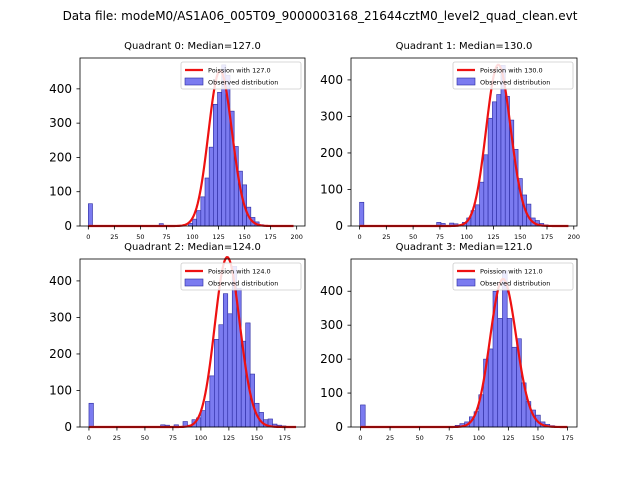 The width and height of the screenshot is (640, 480). I want to click on legend-poisson-label: Poission with 127.0, so click(239, 71).